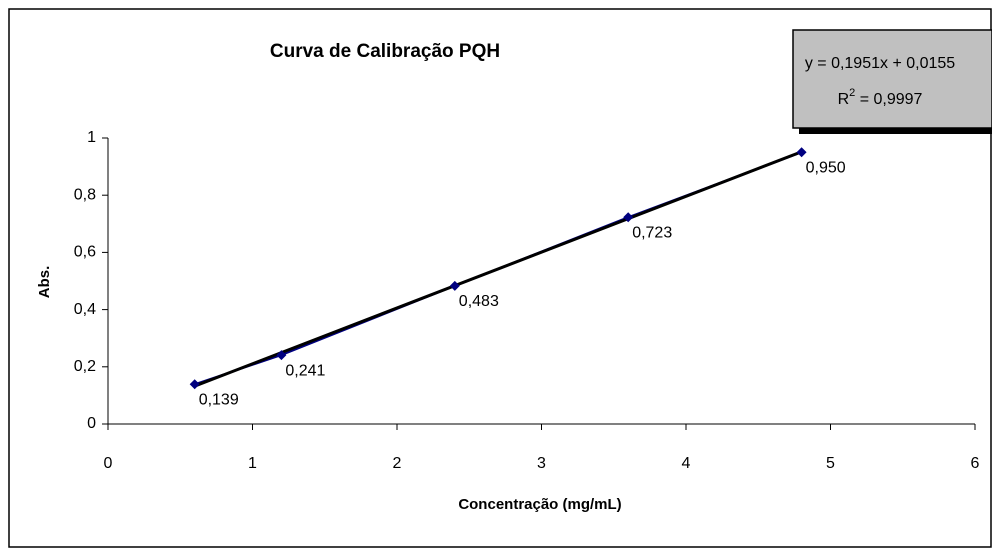 The width and height of the screenshot is (992, 548). What do you see at coordinates (652, 232) in the screenshot?
I see `data-label: 0,723` at bounding box center [652, 232].